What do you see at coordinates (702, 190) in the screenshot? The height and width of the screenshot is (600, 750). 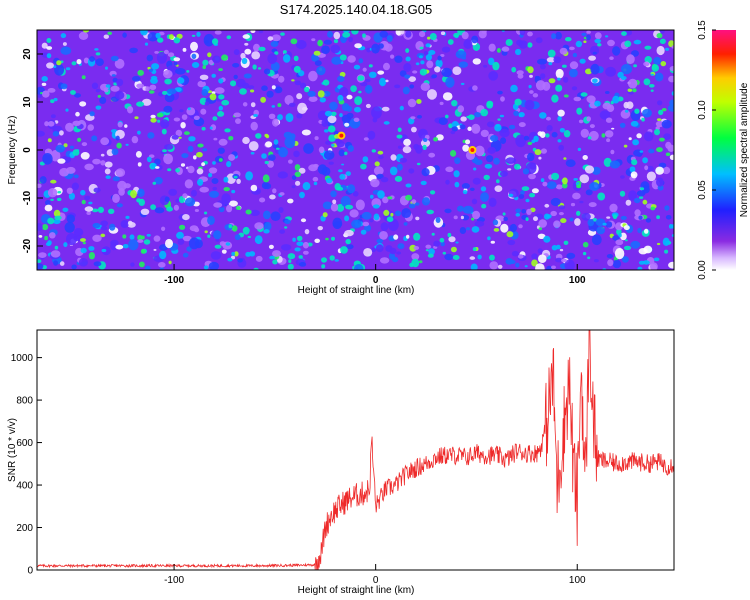 I see `colorbar-tick-label: 0.05` at bounding box center [702, 190].